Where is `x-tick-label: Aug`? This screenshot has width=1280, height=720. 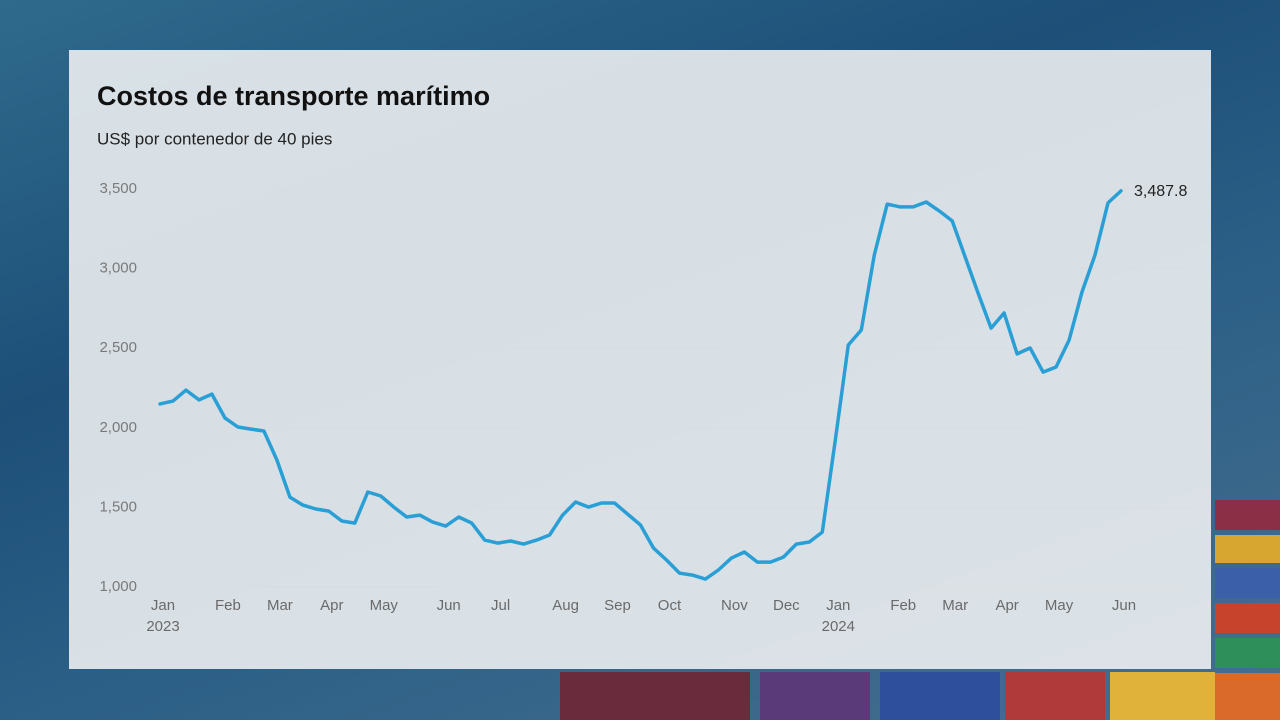
x-tick-label: Aug is located at coordinates (565, 605).